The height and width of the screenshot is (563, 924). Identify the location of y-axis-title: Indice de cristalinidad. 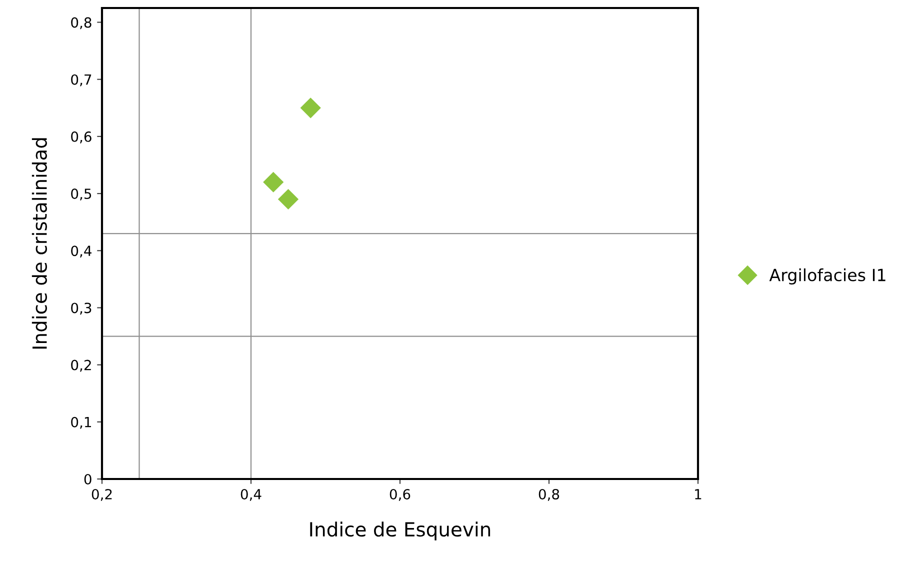
(39, 243).